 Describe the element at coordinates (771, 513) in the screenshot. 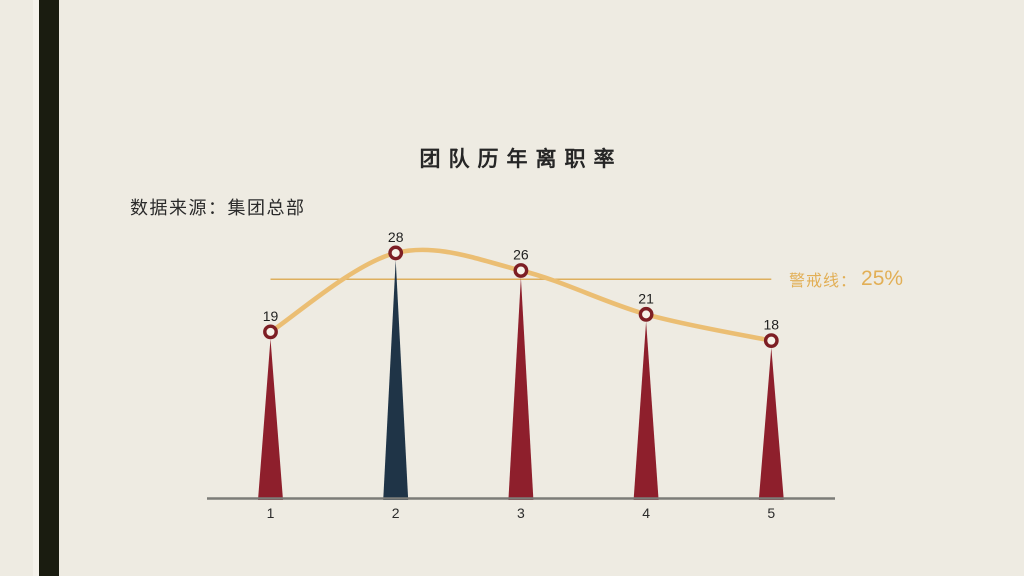

I see `x-axis-label: 5` at that location.